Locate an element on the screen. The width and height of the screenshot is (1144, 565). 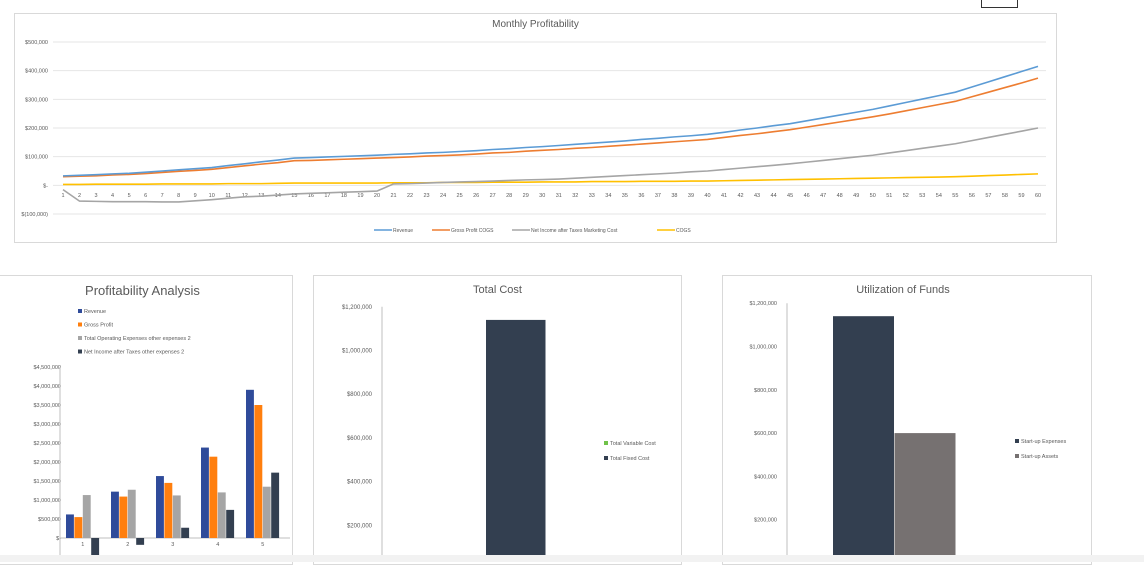
x-tick-label: 3 is located at coordinates (96, 196).